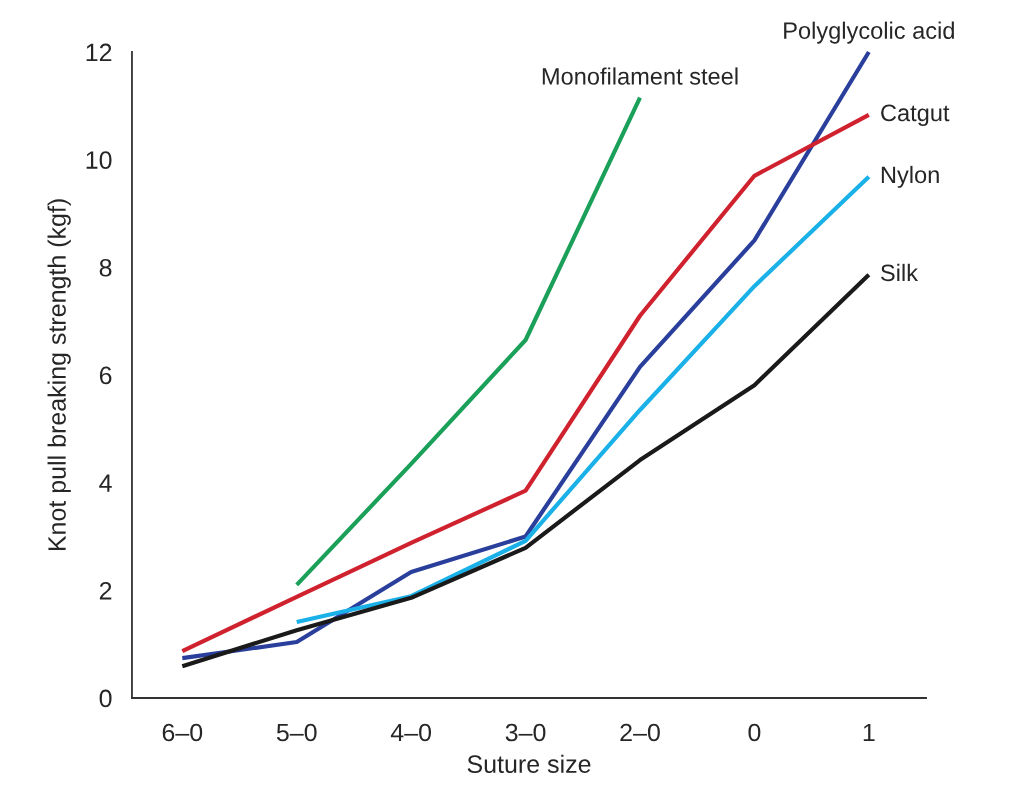 This screenshot has width=1027, height=812. Describe the element at coordinates (900, 272) in the screenshot. I see `series-label: Silk` at that location.